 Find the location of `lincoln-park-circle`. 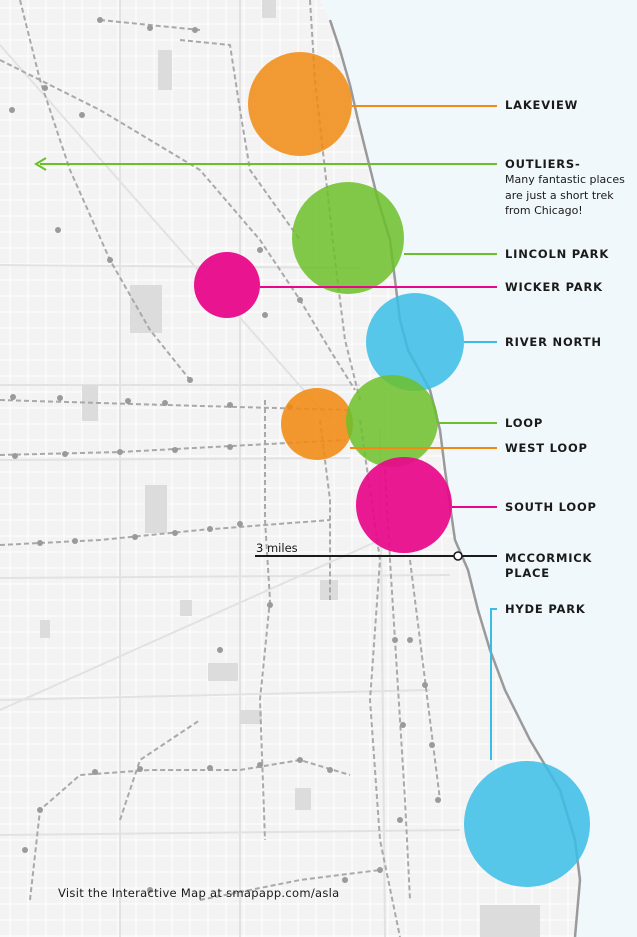

lincoln-park-circle is located at coordinates (348, 238).